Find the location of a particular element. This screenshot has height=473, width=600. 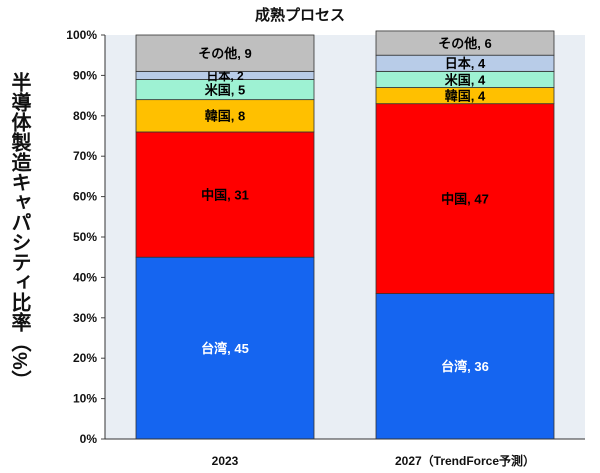

data-label: 韓国, 4 is located at coordinates (465, 96).